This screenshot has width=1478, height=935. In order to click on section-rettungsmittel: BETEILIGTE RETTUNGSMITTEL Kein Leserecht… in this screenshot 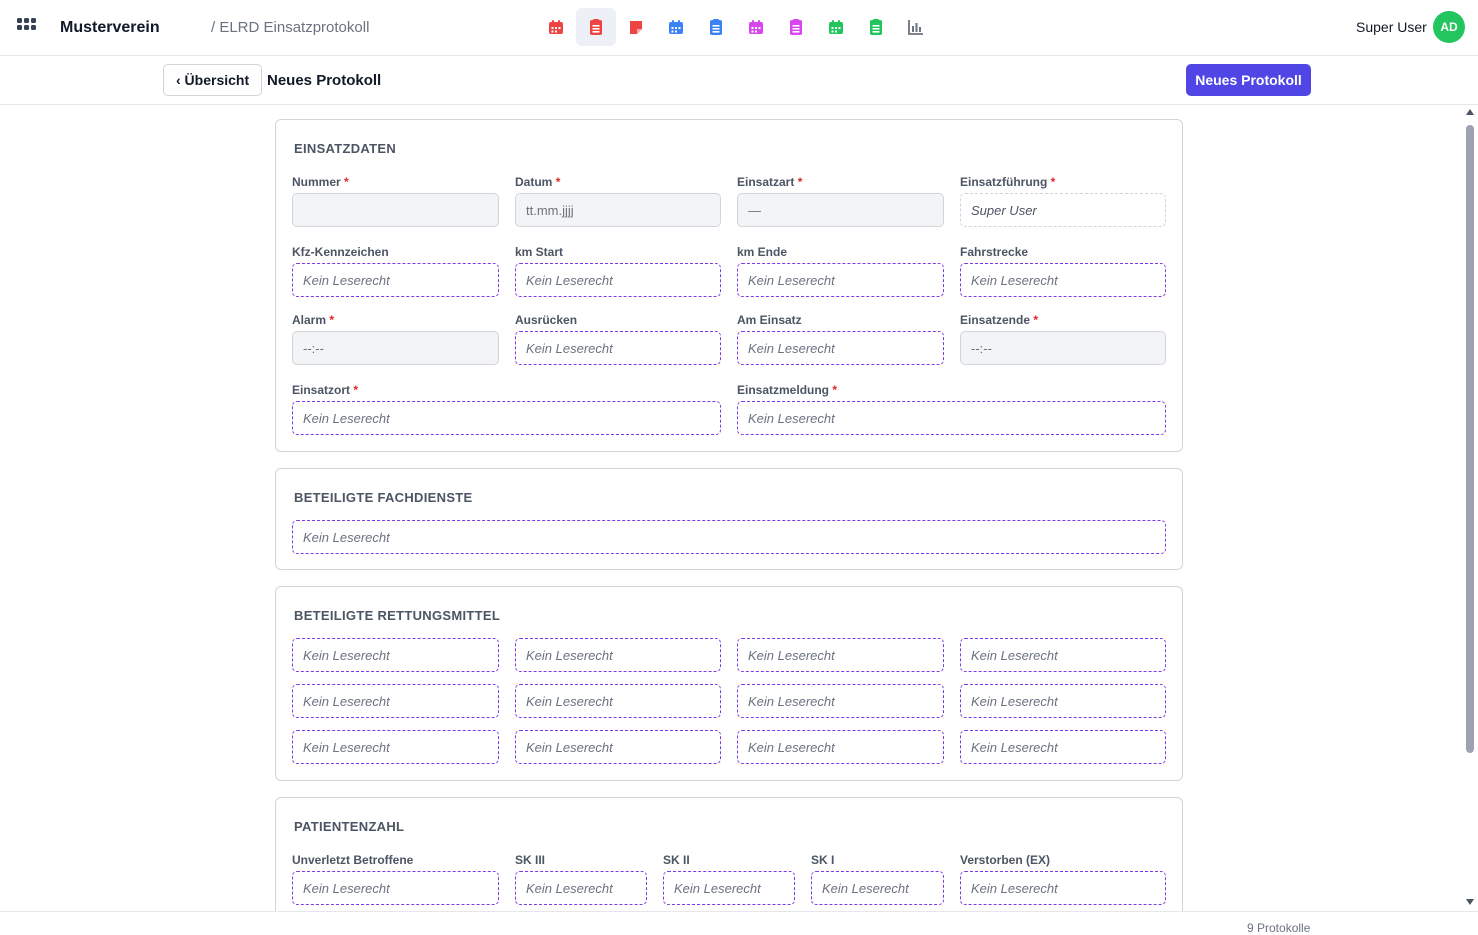, I will do `click(729, 683)`.